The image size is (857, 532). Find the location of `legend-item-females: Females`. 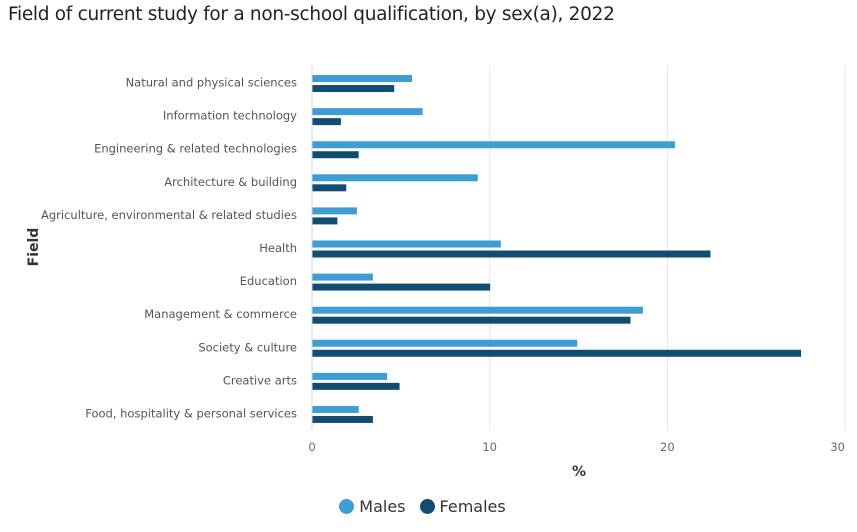

legend-item-females: Females is located at coordinates (462, 506).